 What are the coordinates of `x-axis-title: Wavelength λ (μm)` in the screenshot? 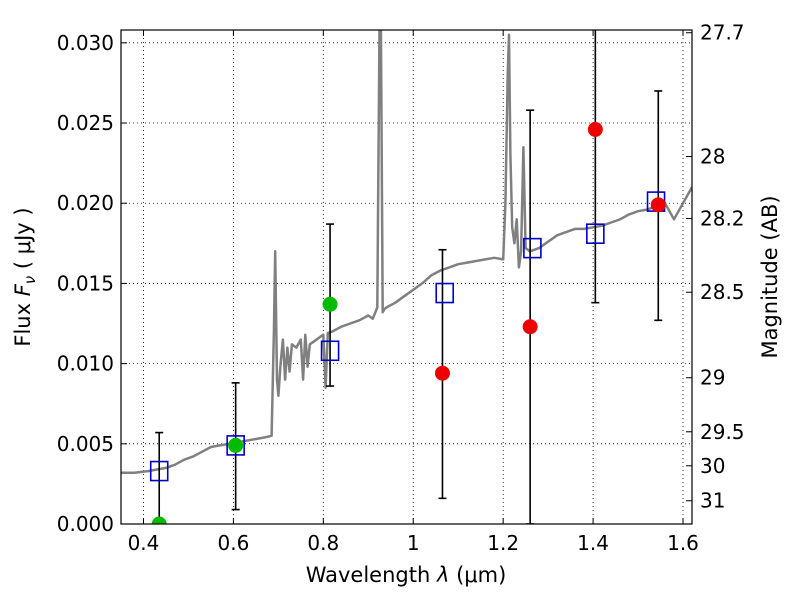 It's located at (406, 575).